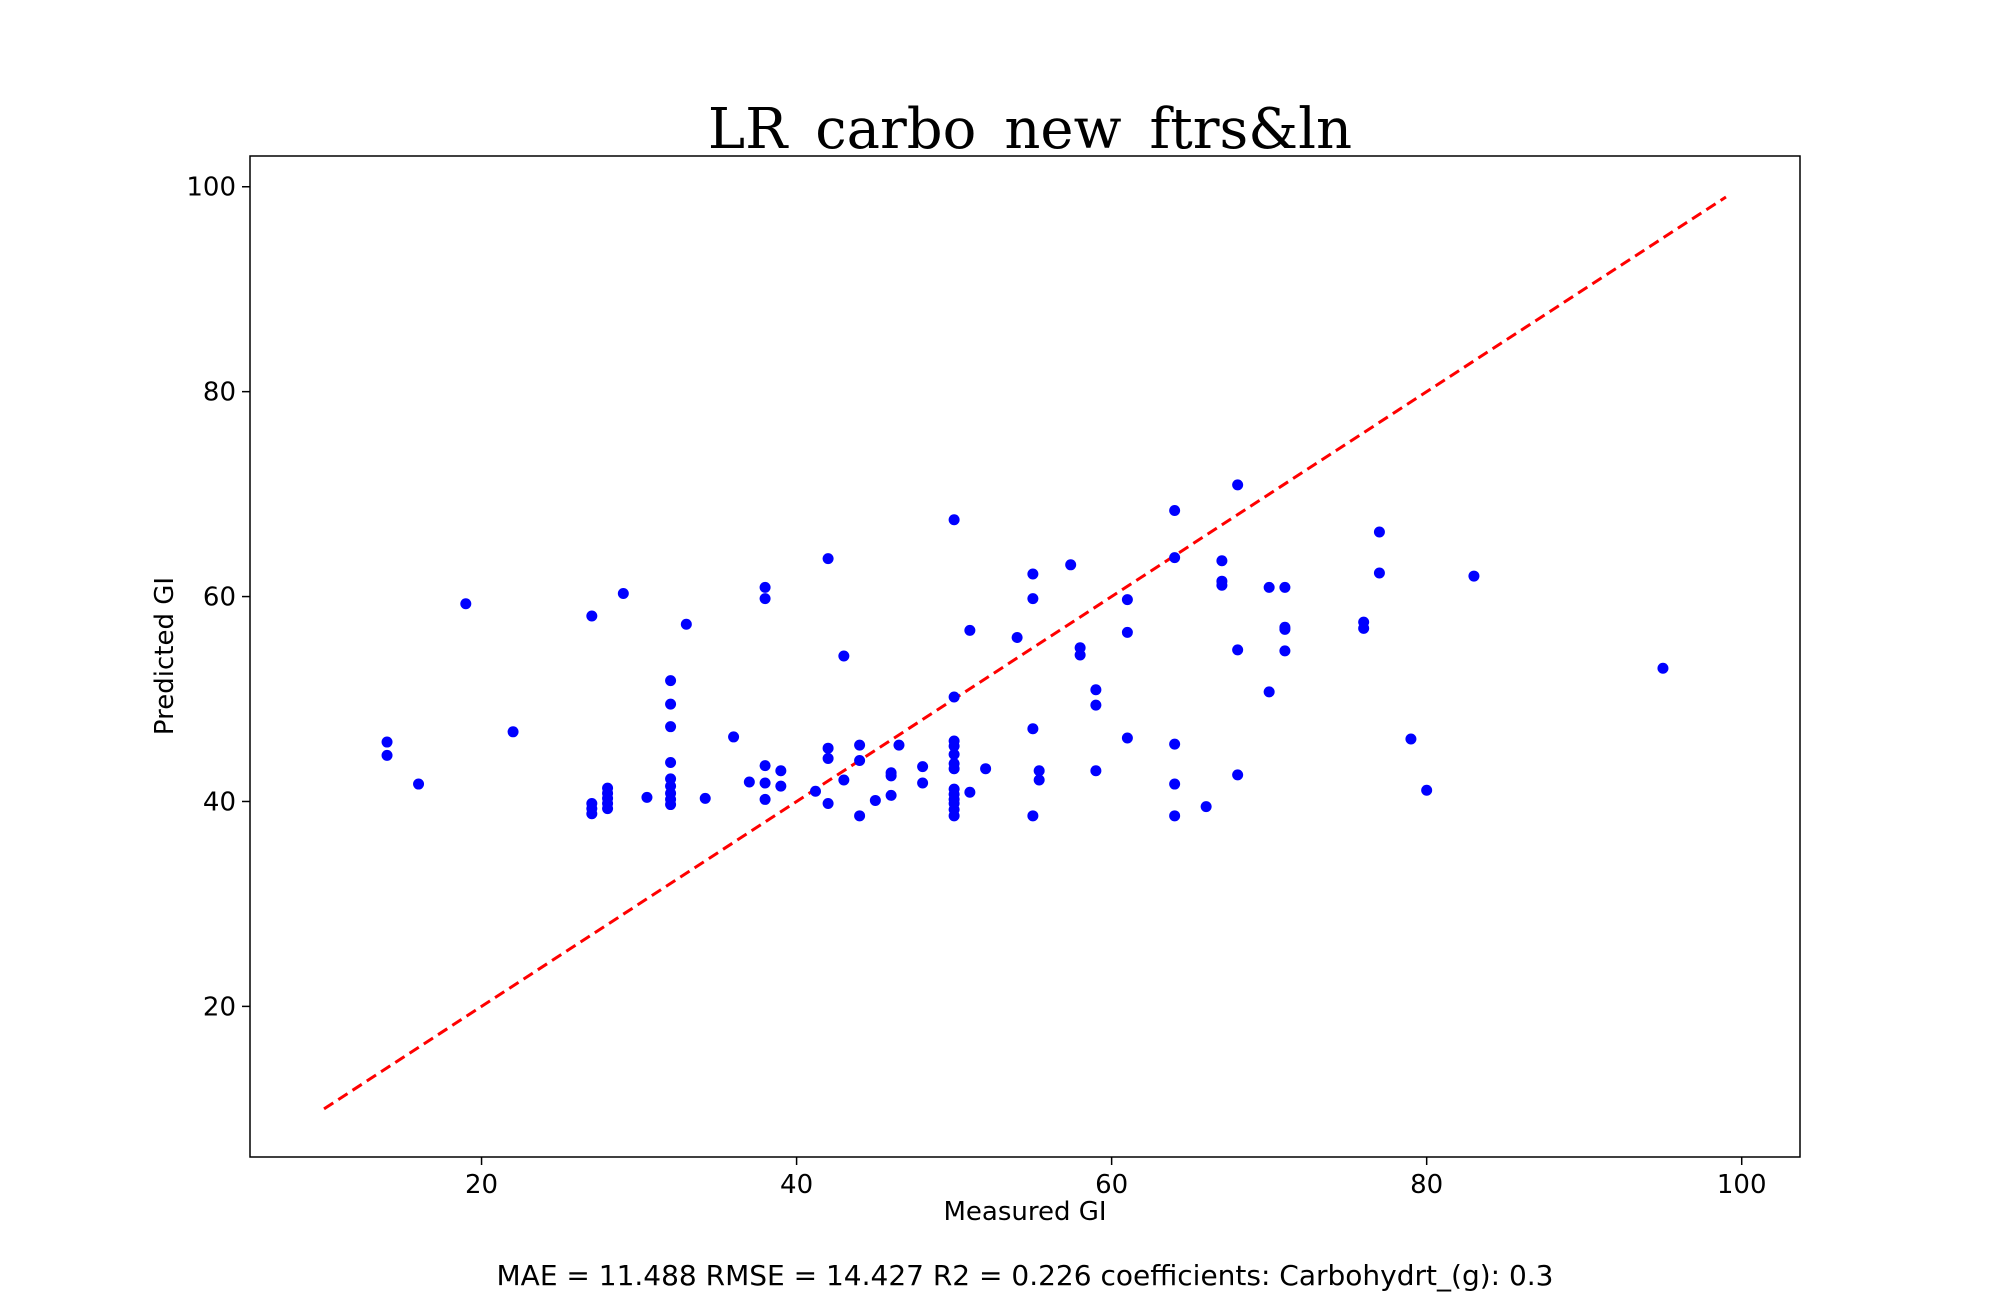  Describe the element at coordinates (219, 802) in the screenshot. I see `y-tick-label: 40` at that location.